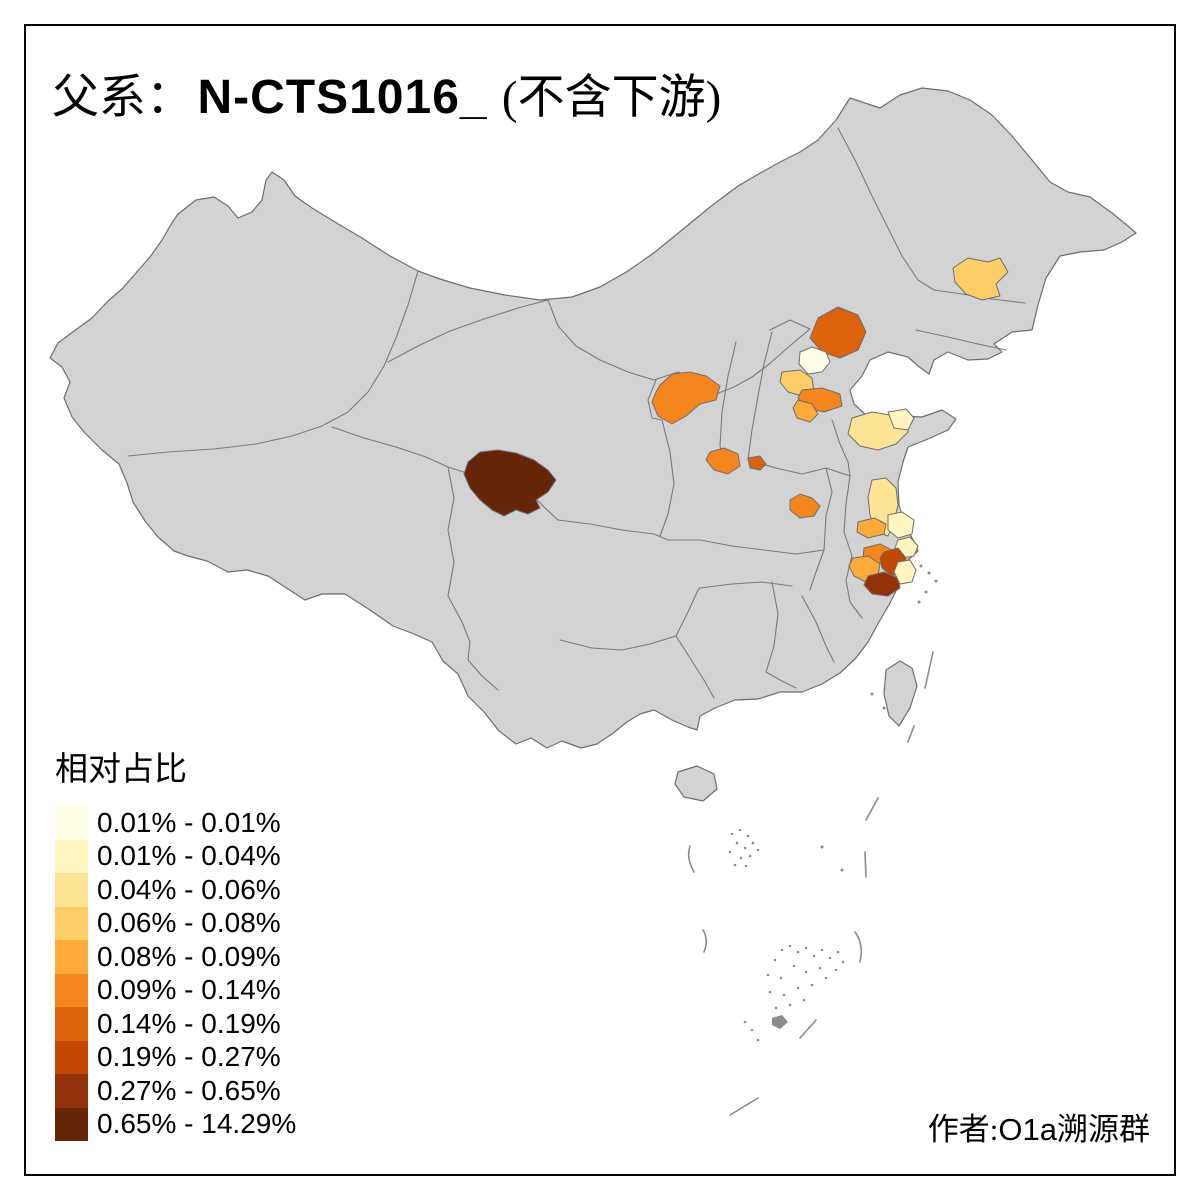  I want to click on region-northeast, so click(980, 279).